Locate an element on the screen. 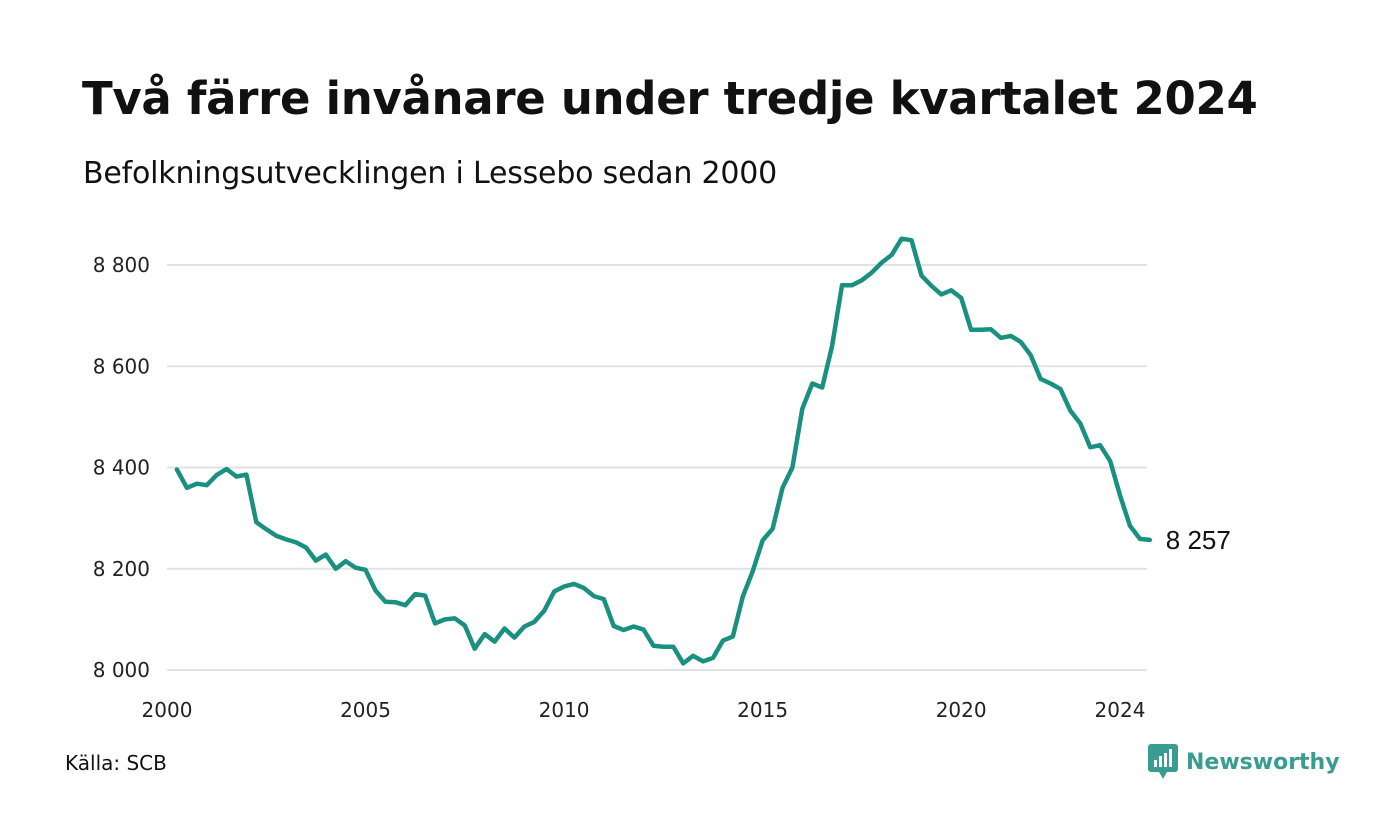 The height and width of the screenshot is (840, 1400). newsworthy-logo-icon is located at coordinates (1163, 761).